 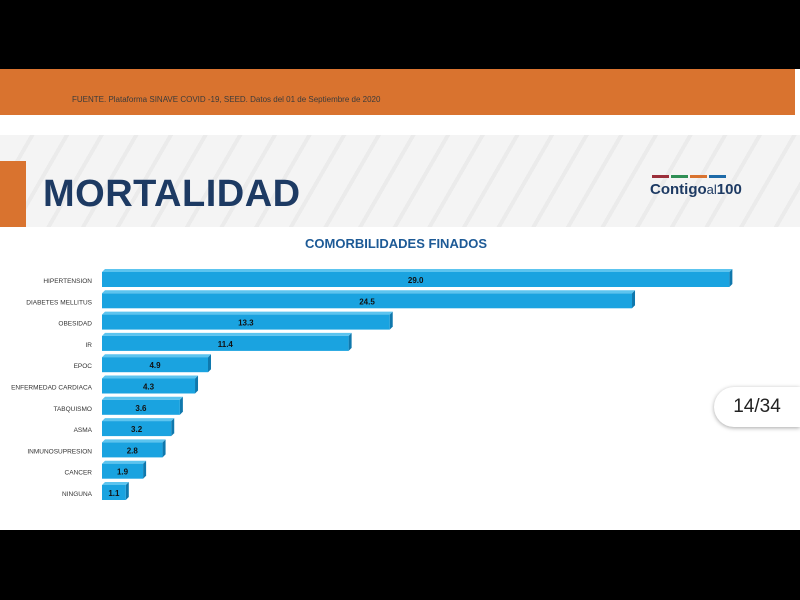 What do you see at coordinates (52, 388) in the screenshot?
I see `category-label: ENFERMEDAD CARDIACA` at bounding box center [52, 388].